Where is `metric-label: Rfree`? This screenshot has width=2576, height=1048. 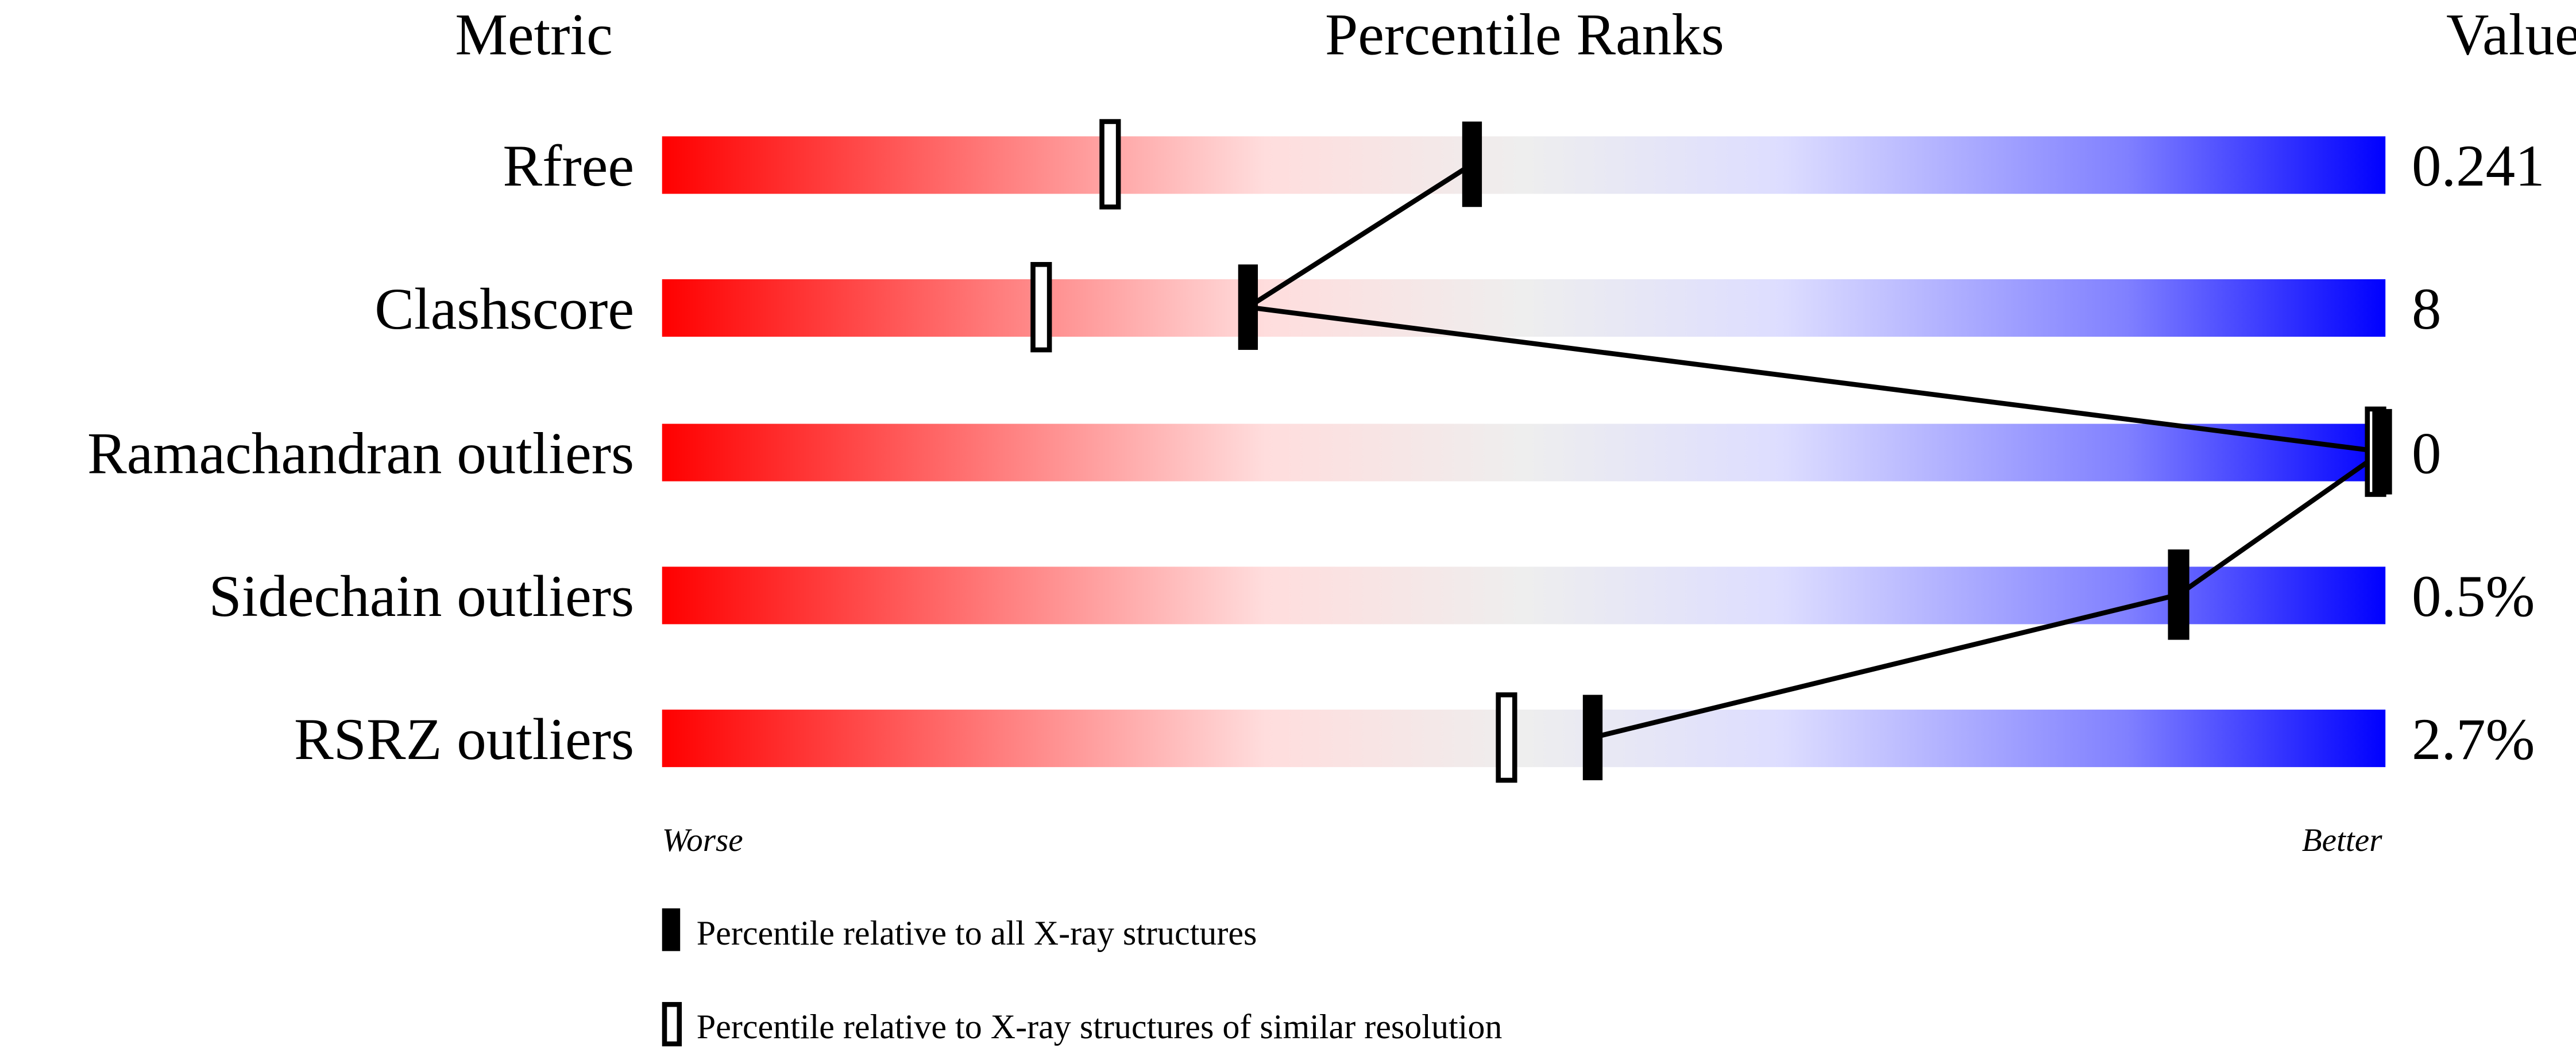 metric-label: Rfree is located at coordinates (568, 166).